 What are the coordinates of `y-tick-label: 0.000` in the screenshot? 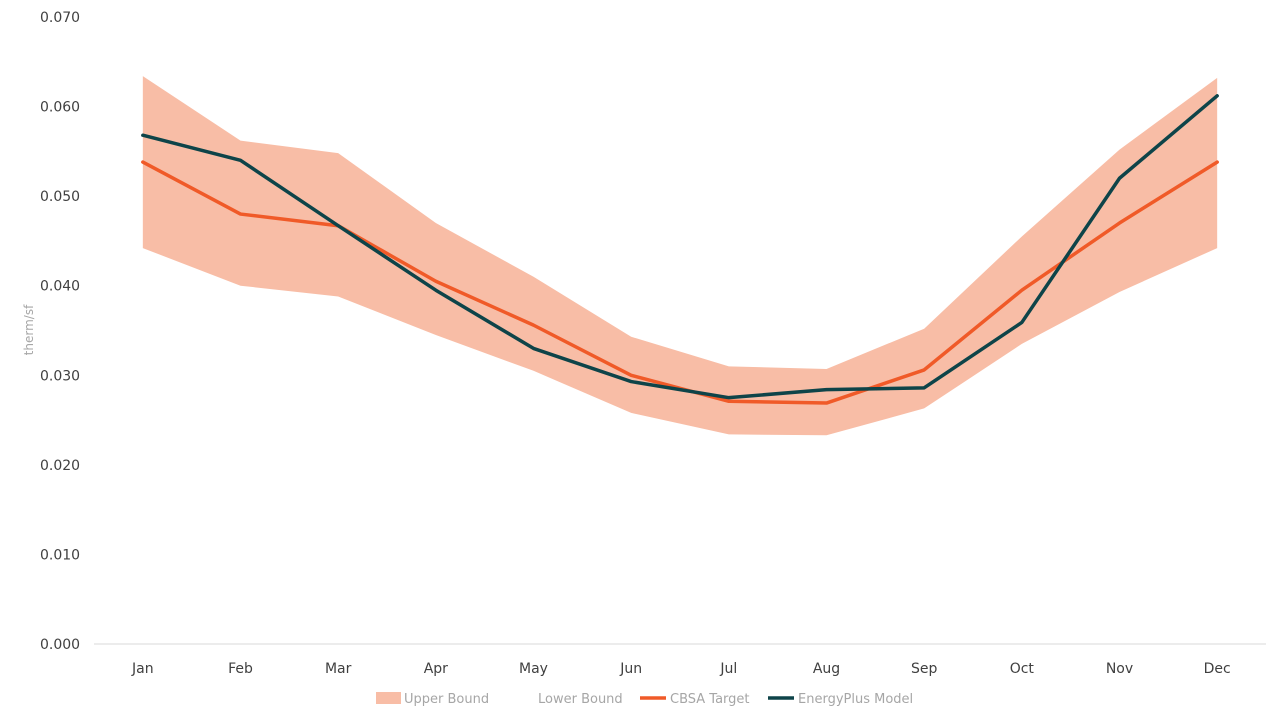 It's located at (60, 645).